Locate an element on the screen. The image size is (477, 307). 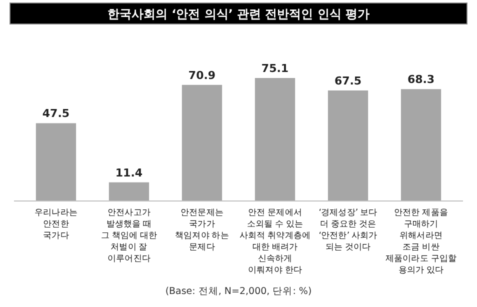
data-label: 75.1 is located at coordinates (275, 68).